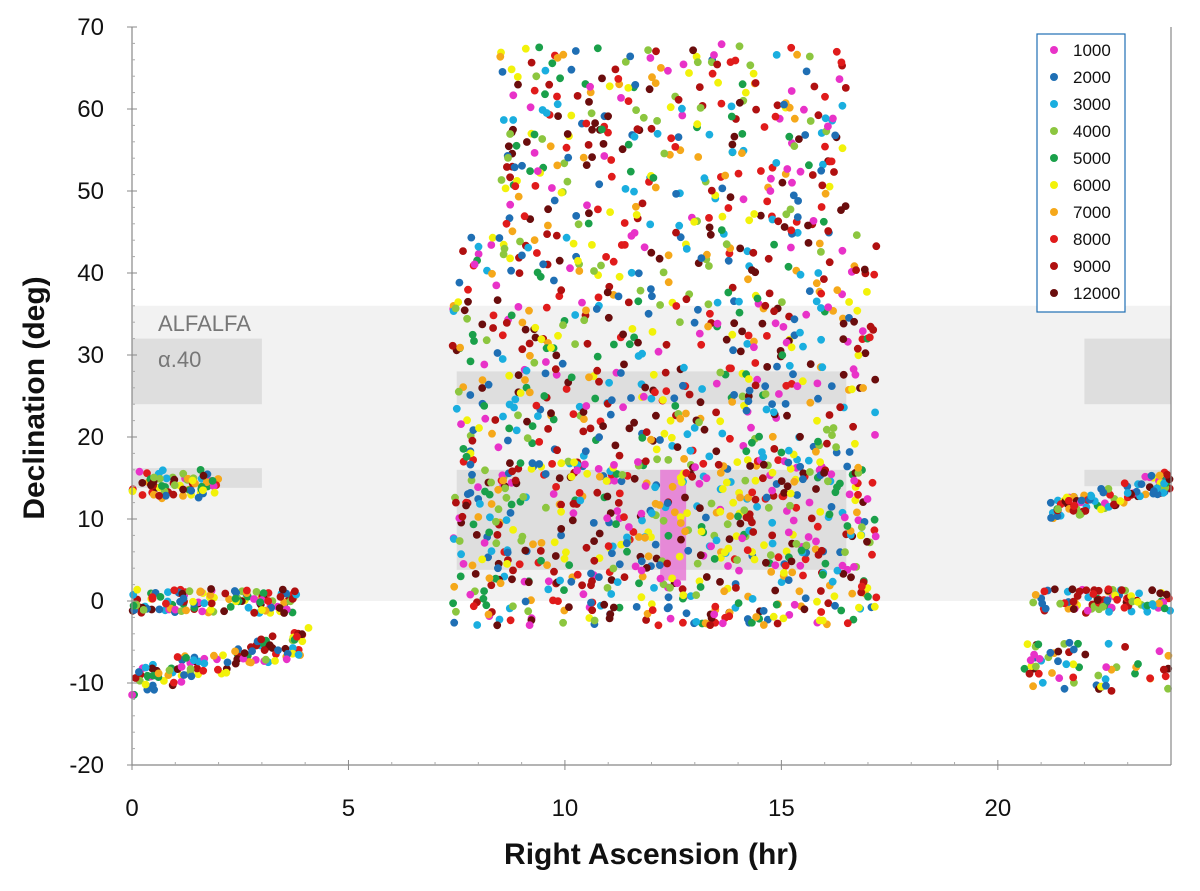  I want to click on x-tick-label: 20, so click(997, 808).